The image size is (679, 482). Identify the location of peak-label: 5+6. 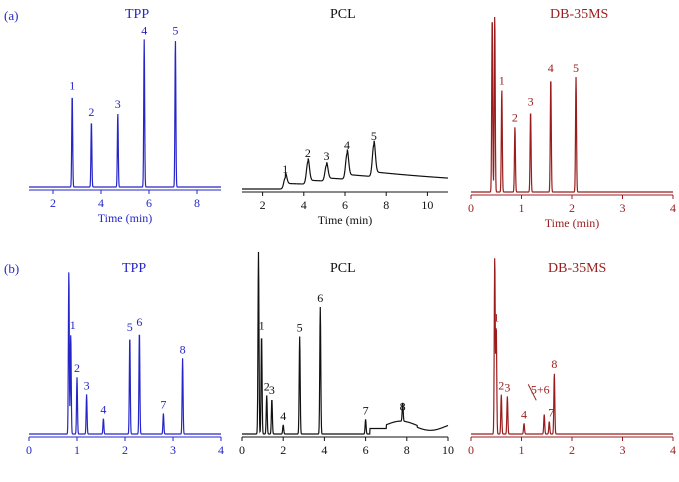
(540, 389).